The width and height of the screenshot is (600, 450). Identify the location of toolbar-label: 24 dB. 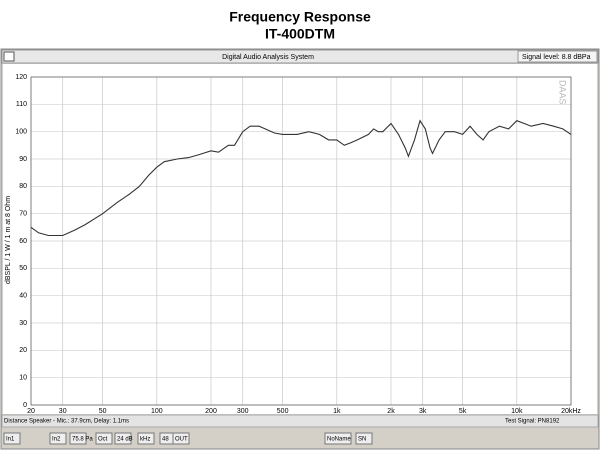
(125, 440).